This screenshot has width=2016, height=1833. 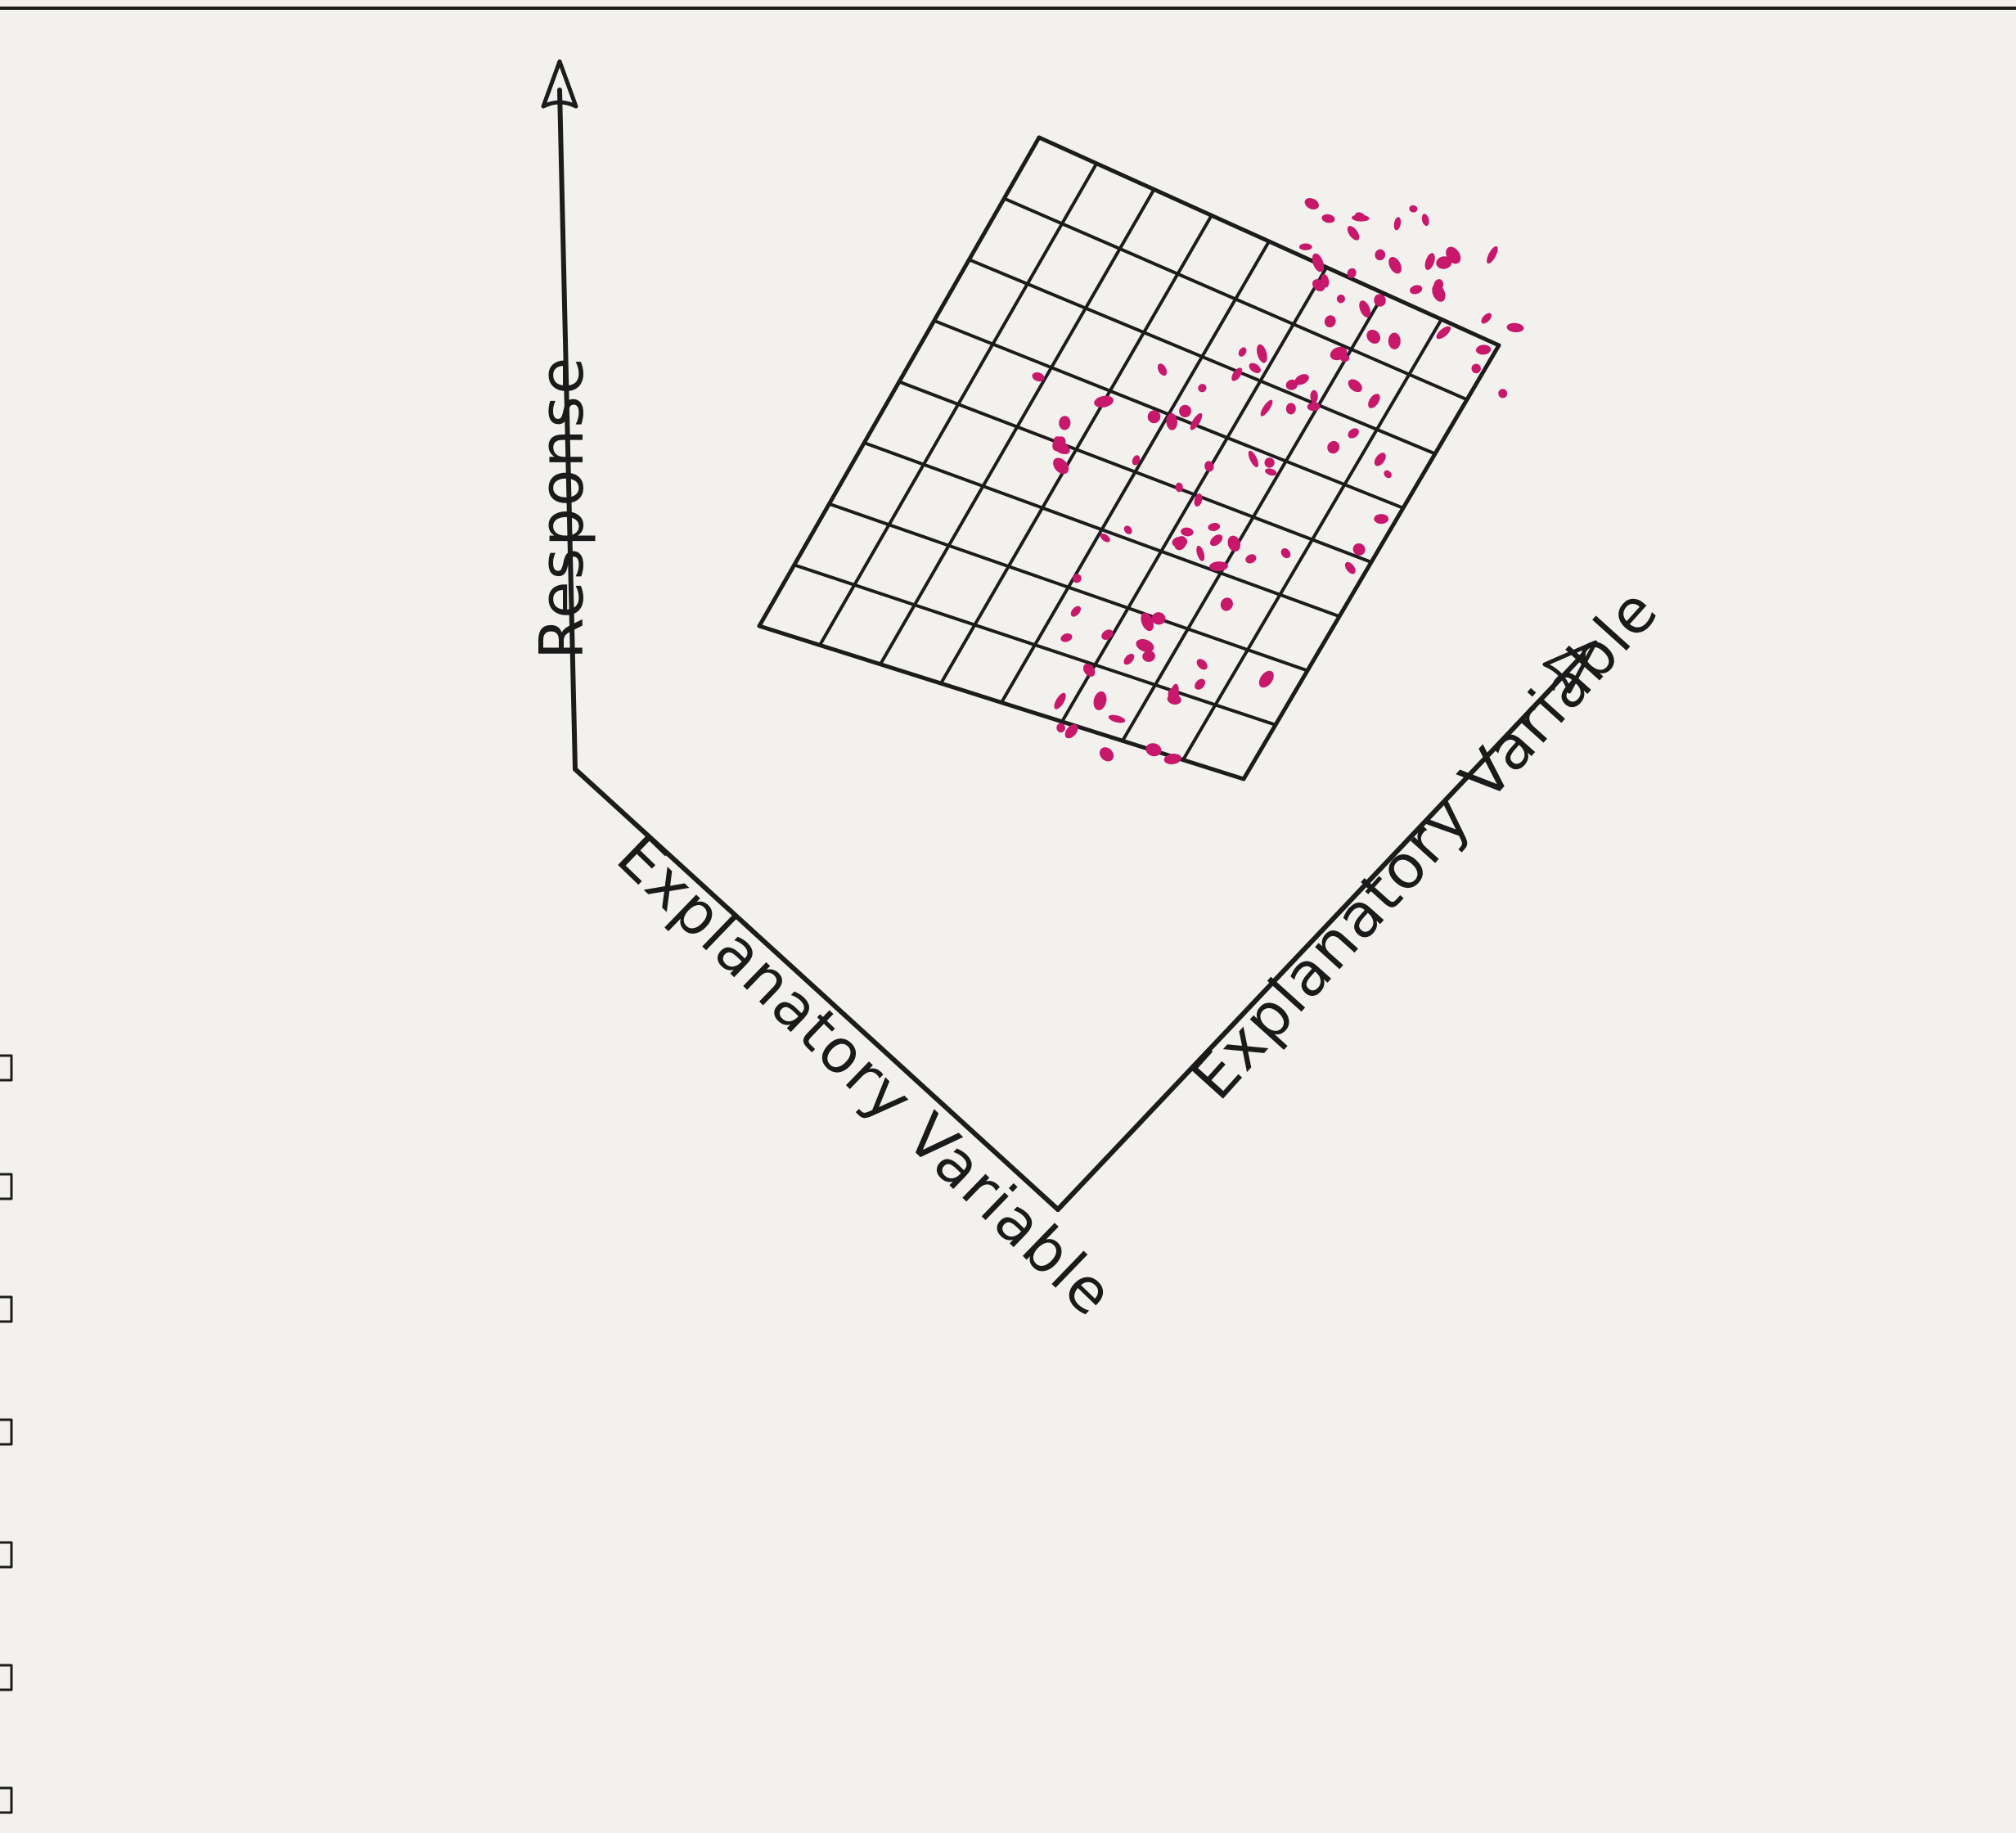 I want to click on binding-marks, so click(x=7, y=1434).